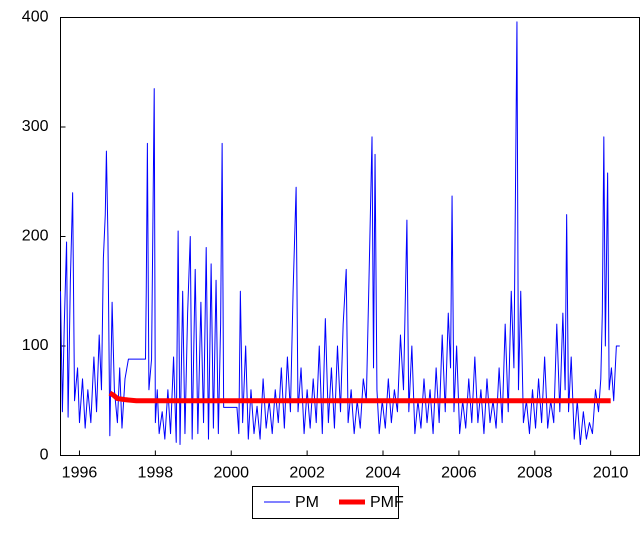 The width and height of the screenshot is (641, 556). Describe the element at coordinates (383, 473) in the screenshot. I see `x-tick-label: 2004` at that location.